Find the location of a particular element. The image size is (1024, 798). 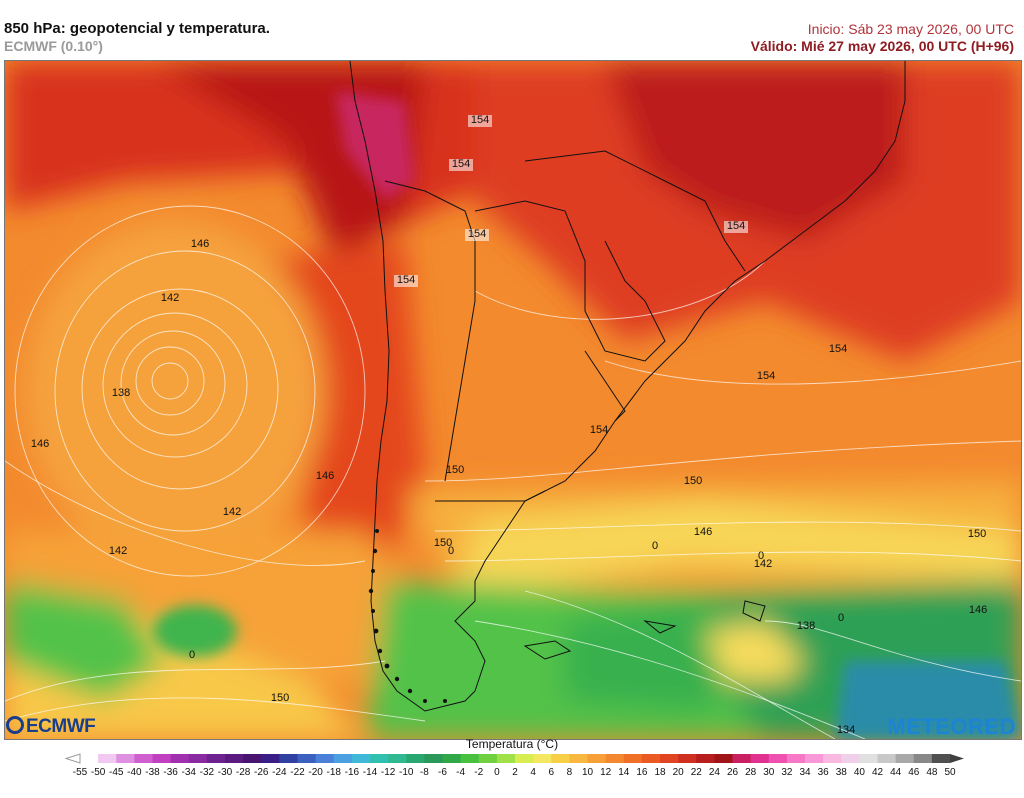

legend-tick-label: 50 is located at coordinates (950, 772).